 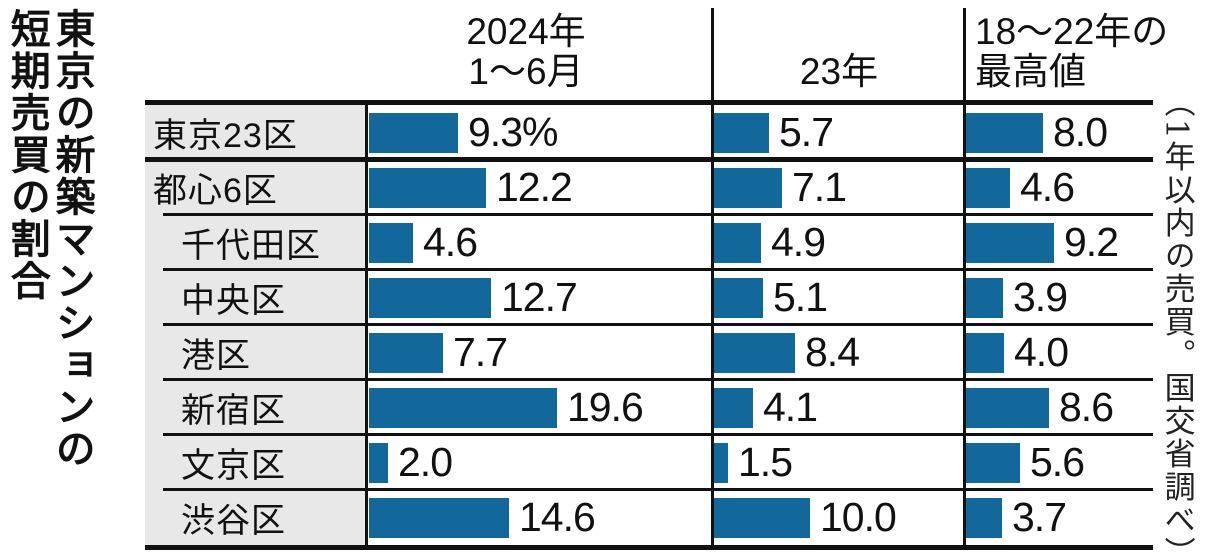 I want to click on bar-cell-2023: 4.9, so click(x=836, y=242).